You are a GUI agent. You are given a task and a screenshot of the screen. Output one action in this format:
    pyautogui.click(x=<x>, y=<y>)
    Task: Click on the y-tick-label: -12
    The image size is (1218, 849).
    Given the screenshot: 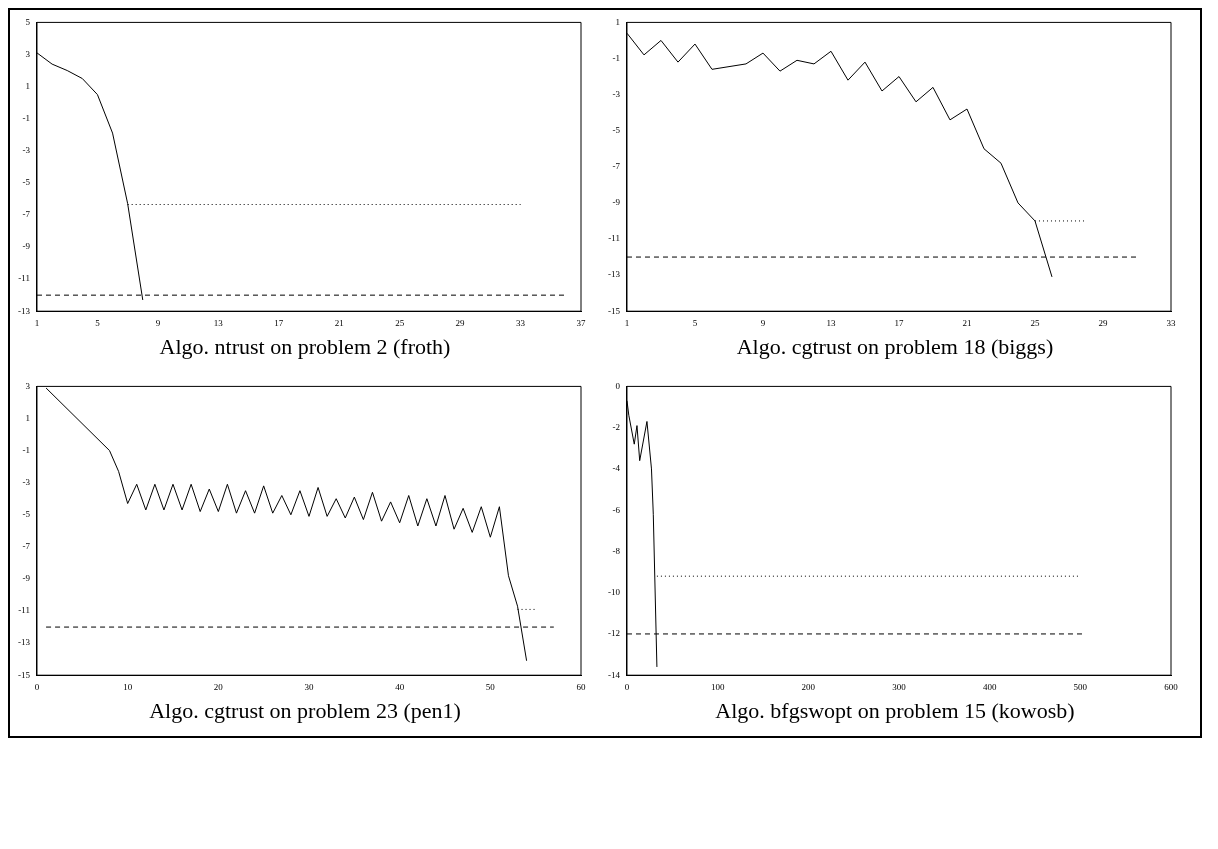 What is the action you would take?
    pyautogui.click(x=614, y=633)
    